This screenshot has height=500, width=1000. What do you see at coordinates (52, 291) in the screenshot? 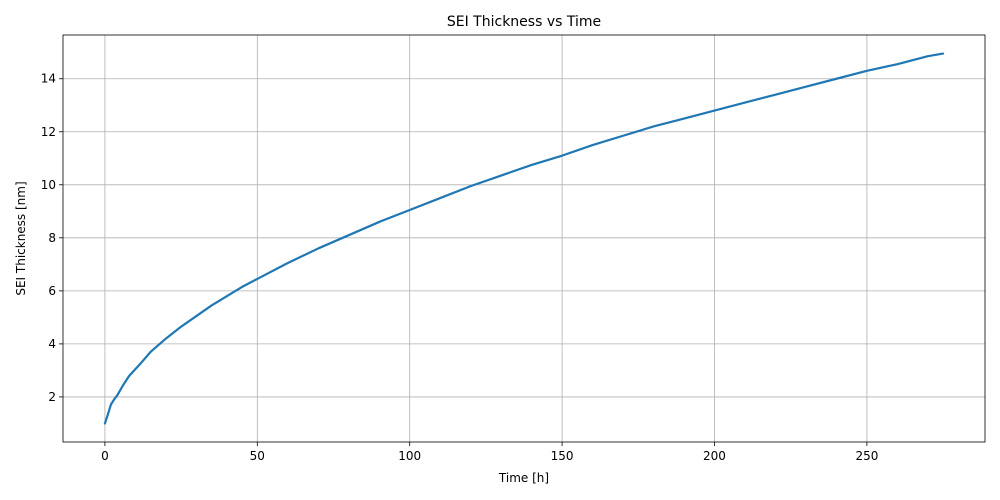
I see `y-tick-label: 6` at bounding box center [52, 291].